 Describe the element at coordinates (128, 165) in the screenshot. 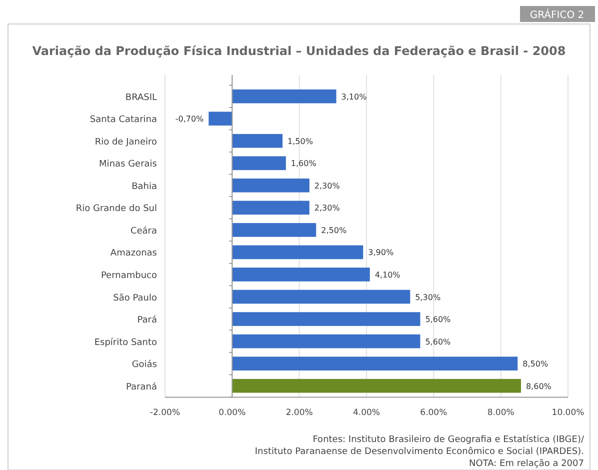

I see `y-tick-label: Minas Gerais` at that location.